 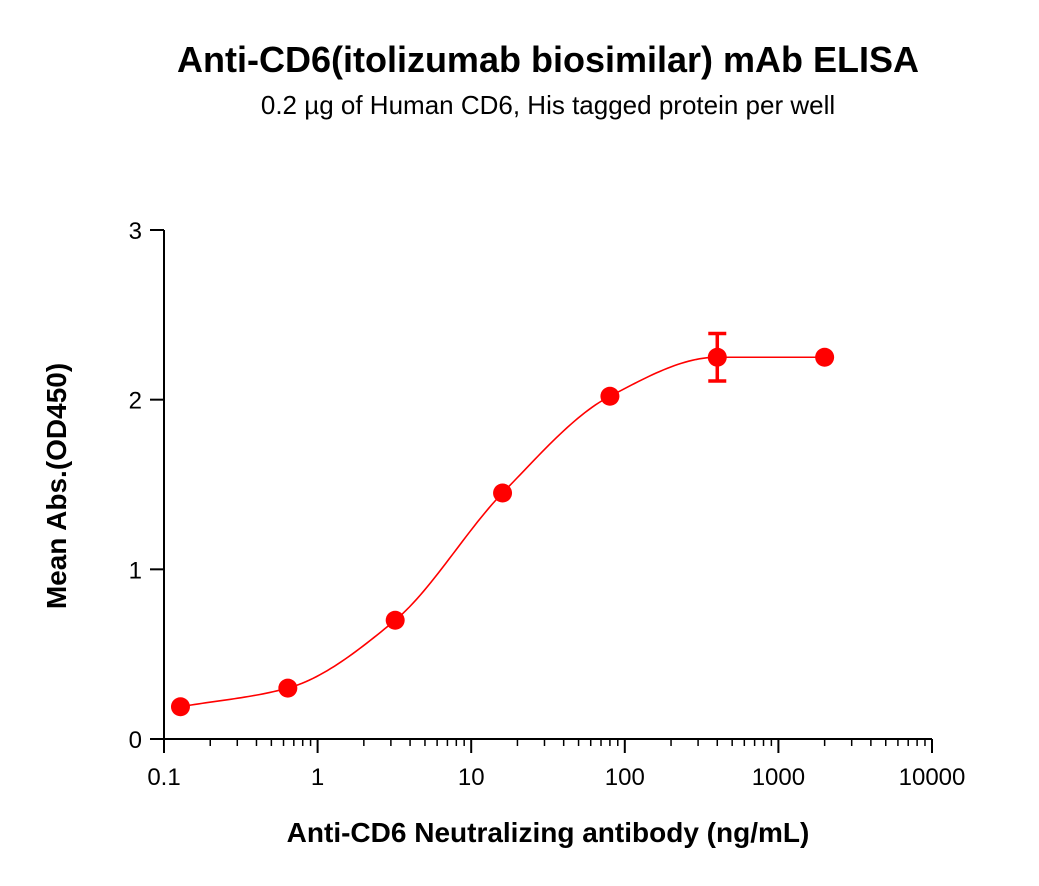 I want to click on x-axis: 0.1 1 10 100 1000 10000, so click(x=556, y=764).